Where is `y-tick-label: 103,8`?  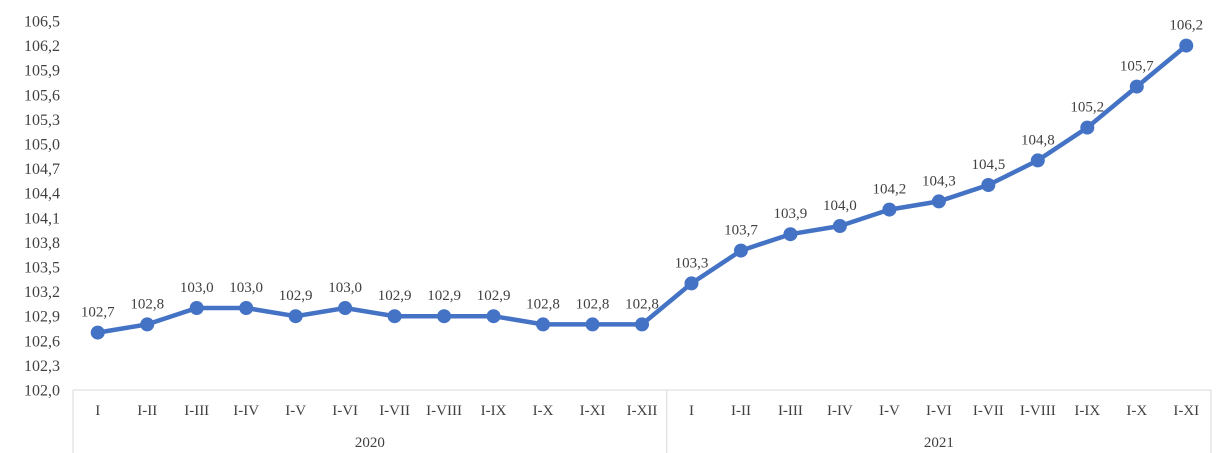
y-tick-label: 103,8 is located at coordinates (42, 243).